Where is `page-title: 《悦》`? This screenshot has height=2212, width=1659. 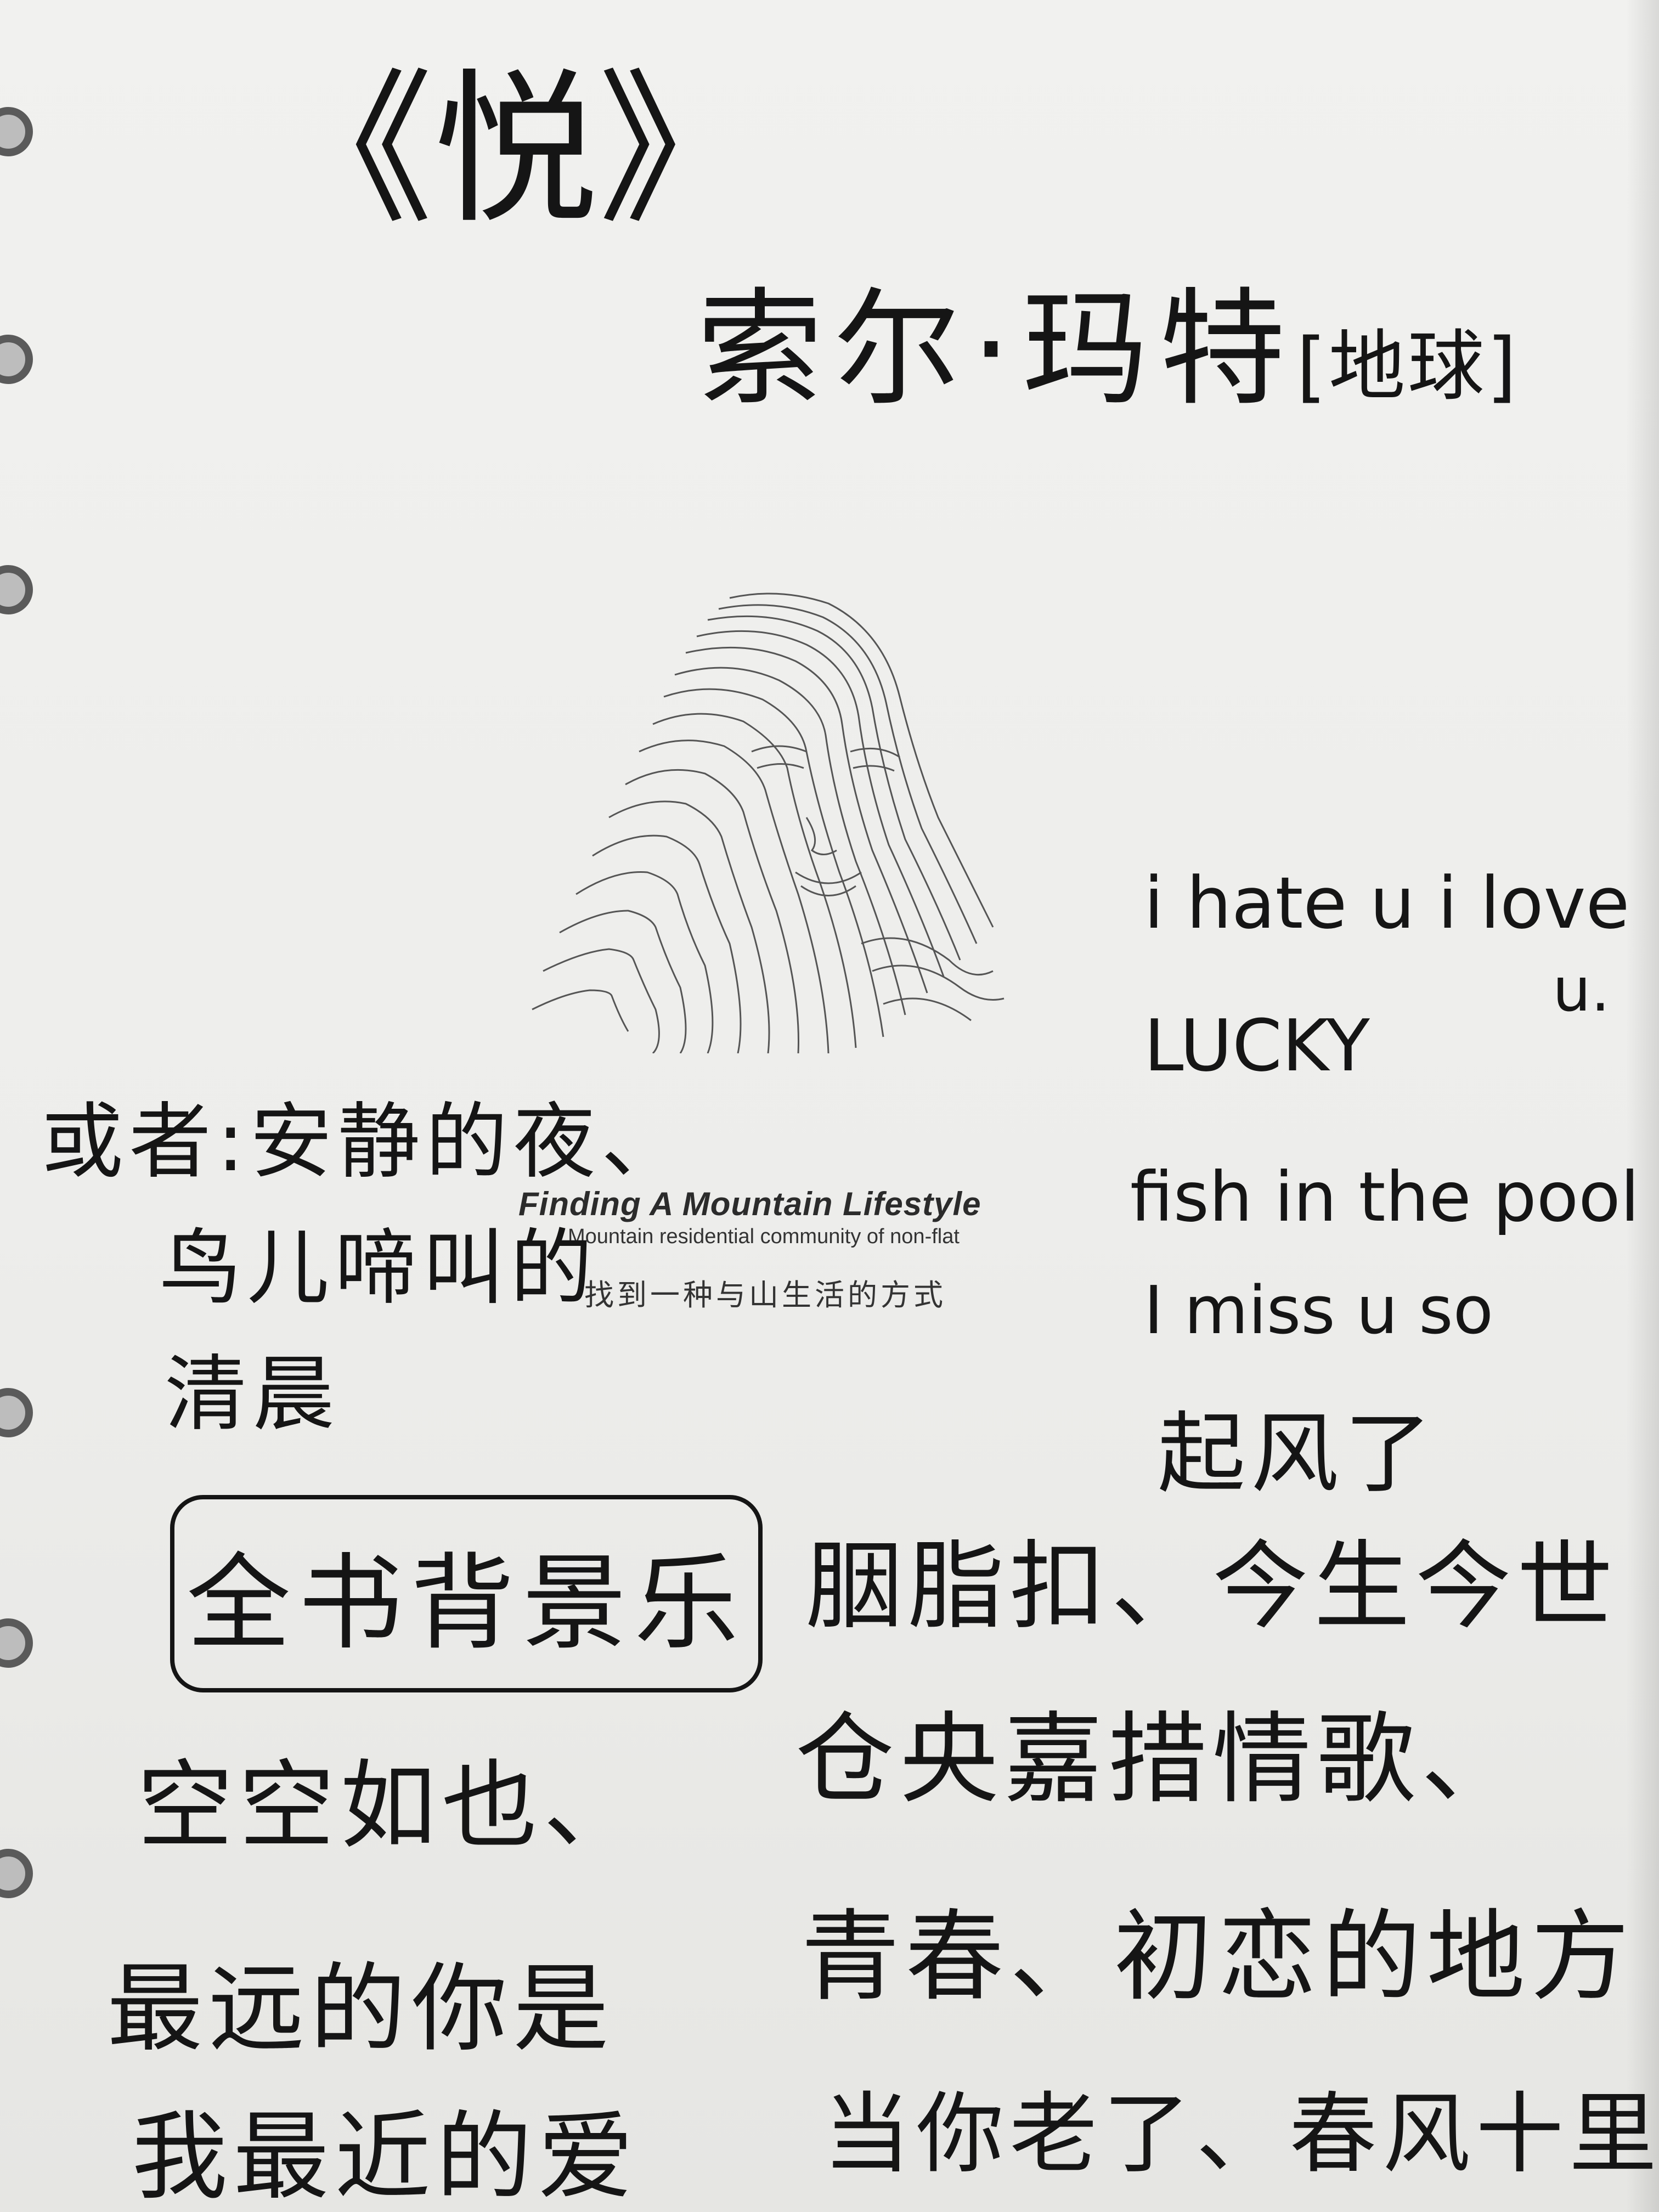 page-title: 《悦》 is located at coordinates (516, 150).